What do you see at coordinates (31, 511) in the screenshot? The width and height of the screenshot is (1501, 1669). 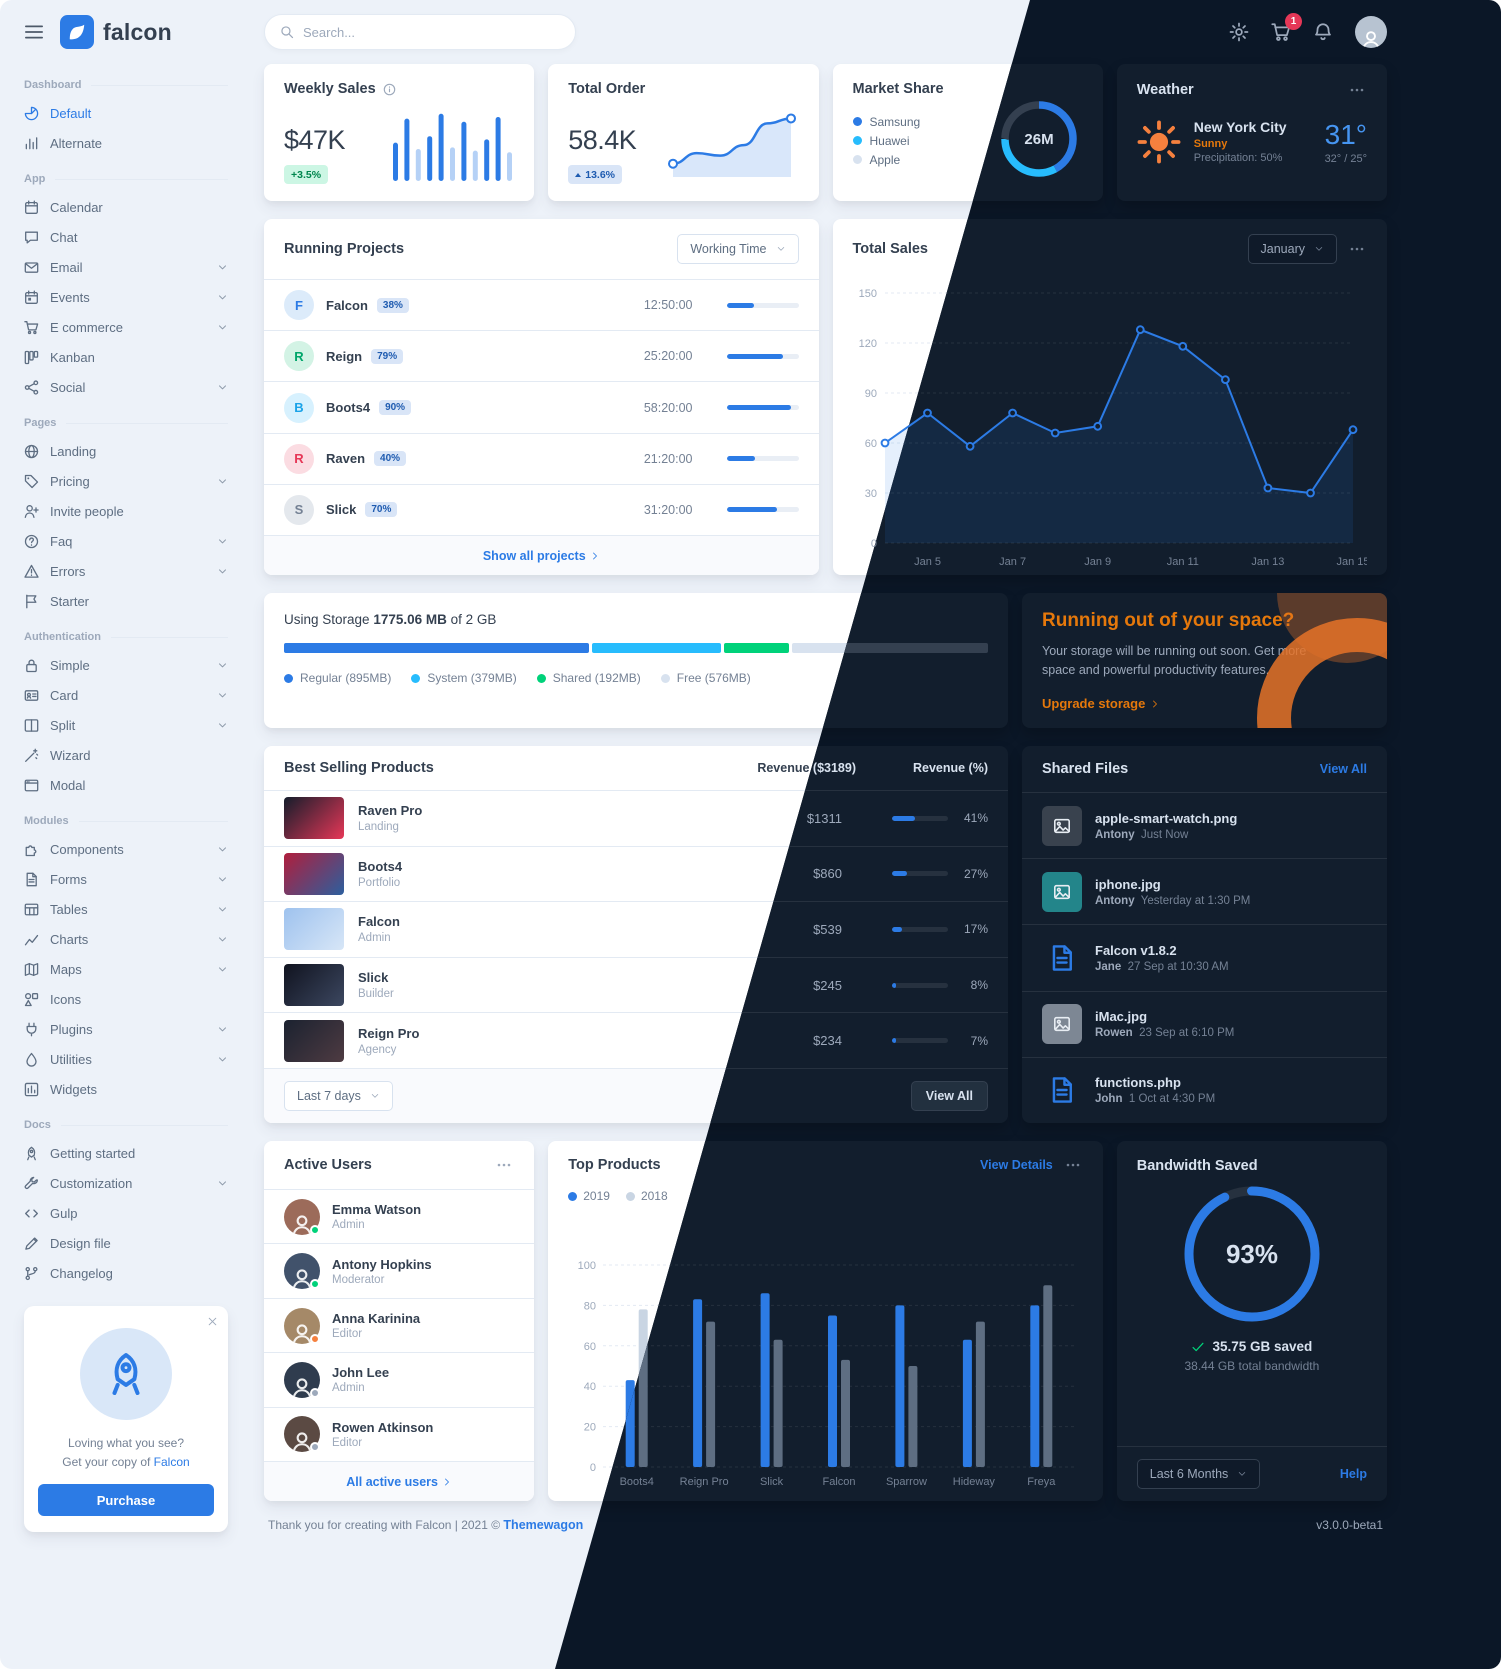 I see `user-plus-icon` at bounding box center [31, 511].